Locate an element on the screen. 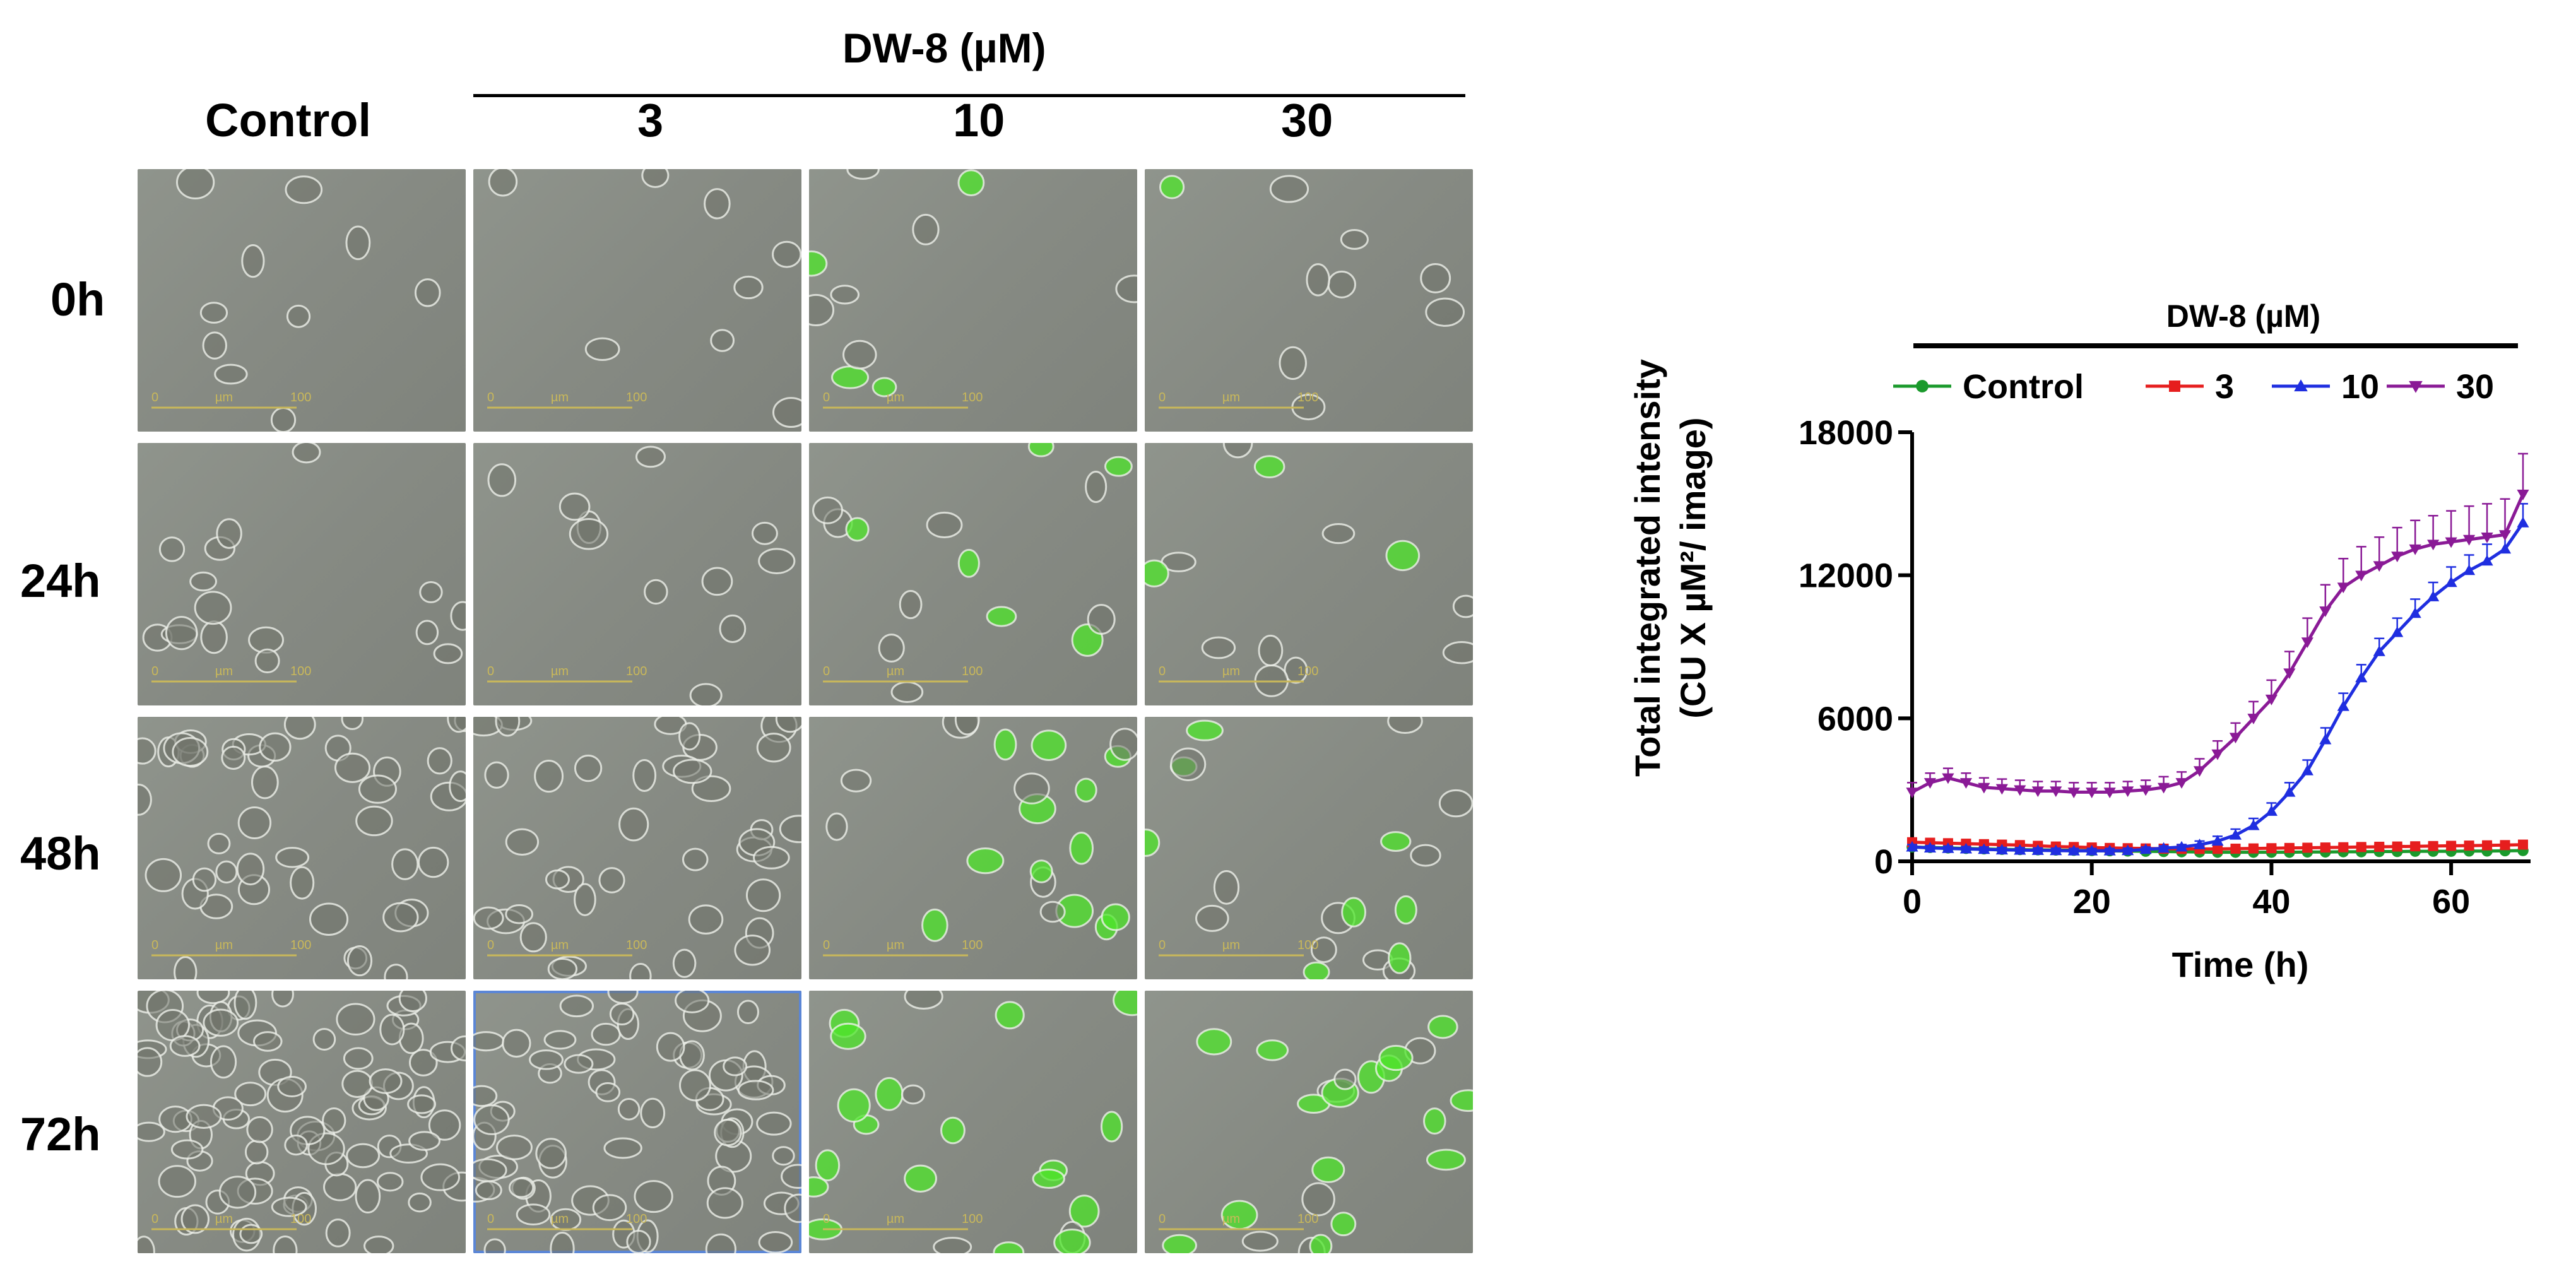 The height and width of the screenshot is (1274, 2576). x-tick-label: 20 is located at coordinates (2092, 902).